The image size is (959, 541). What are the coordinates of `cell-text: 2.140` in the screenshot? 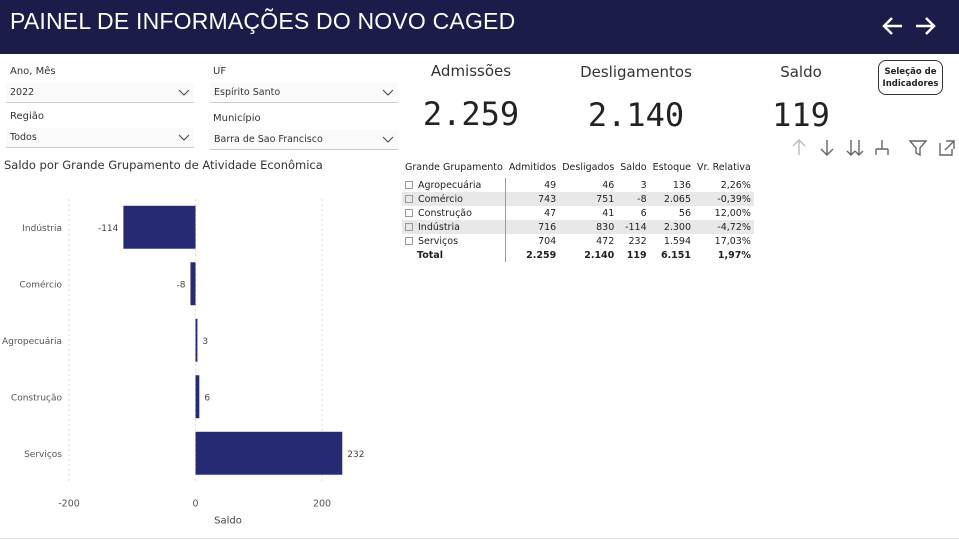 It's located at (599, 255).